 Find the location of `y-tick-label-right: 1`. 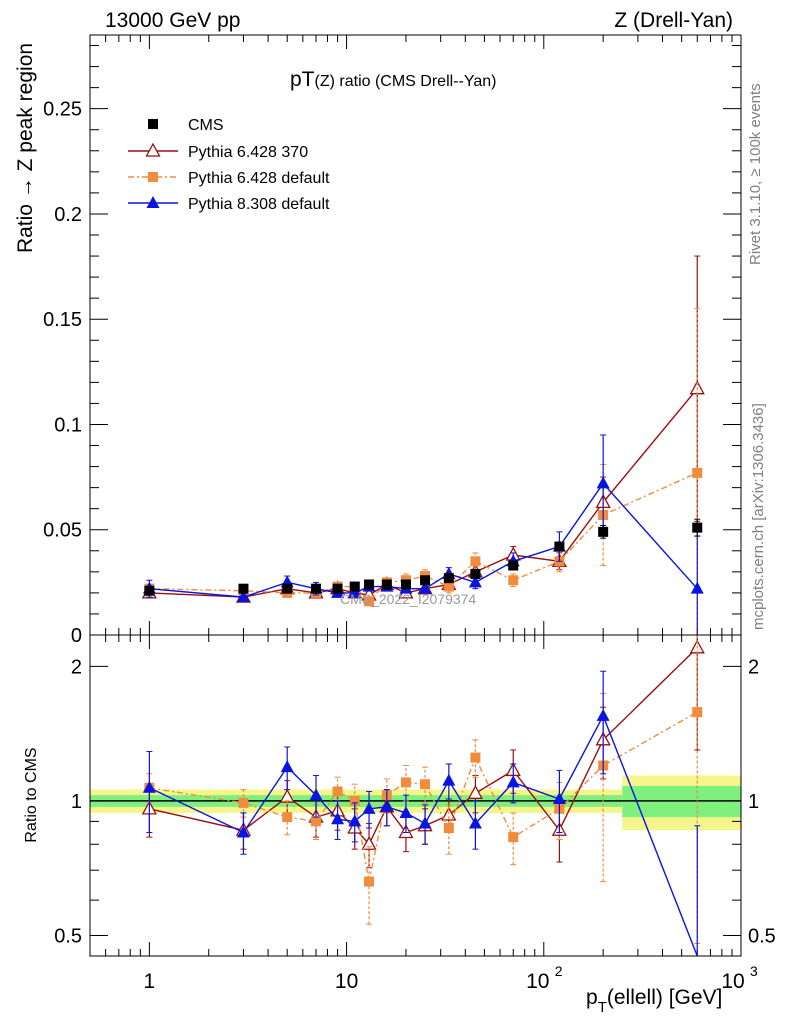

y-tick-label-right: 1 is located at coordinates (753, 802).